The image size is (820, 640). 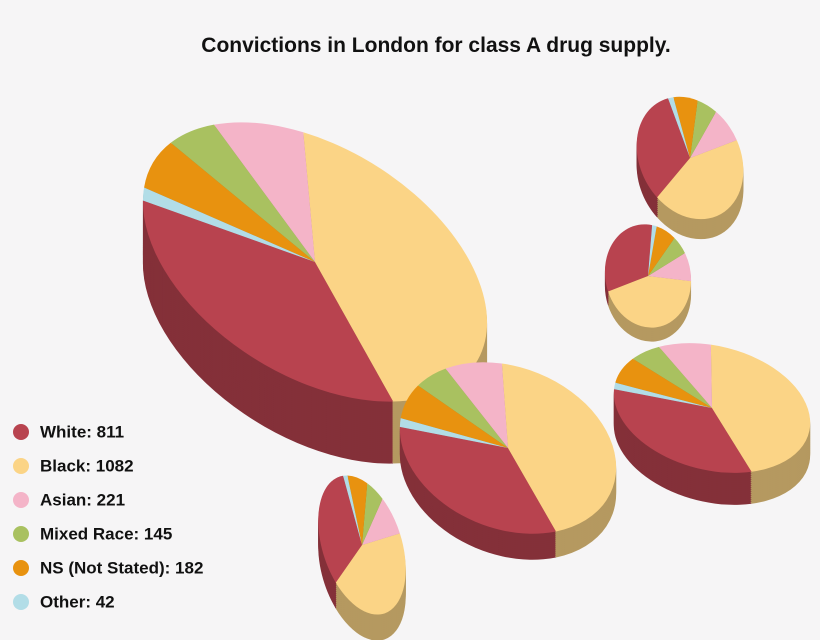 What do you see at coordinates (82, 431) in the screenshot?
I see `legend-label: White: 811` at bounding box center [82, 431].